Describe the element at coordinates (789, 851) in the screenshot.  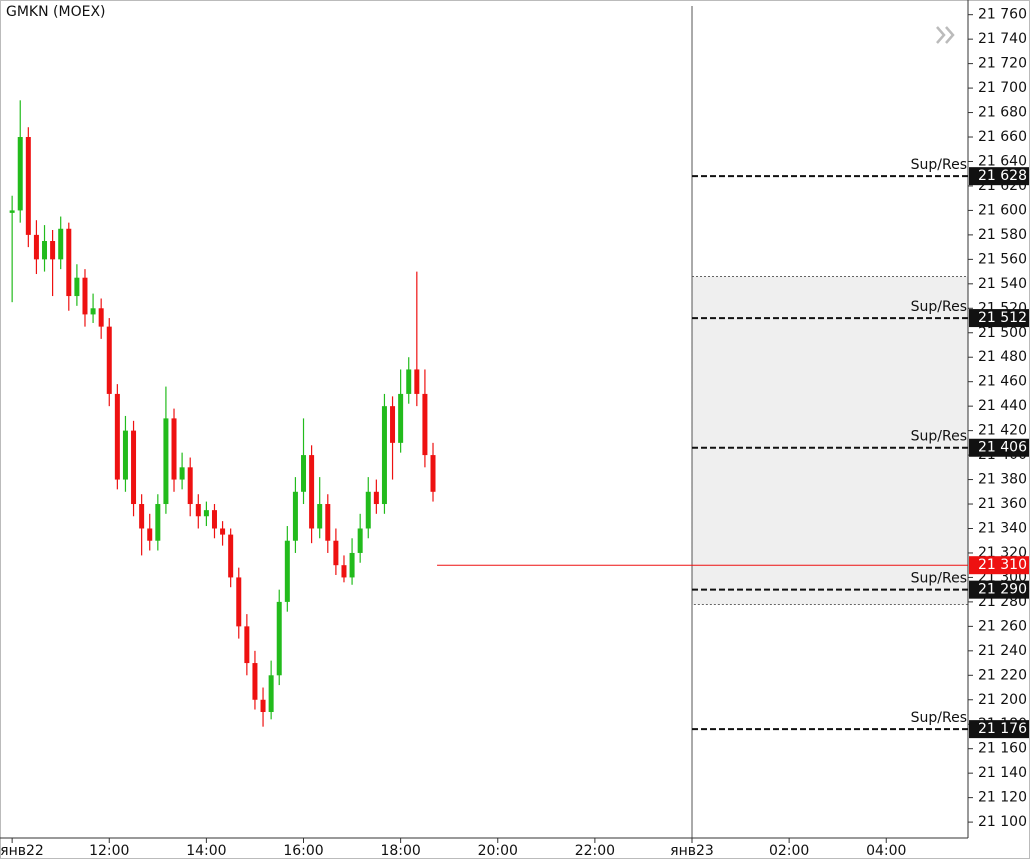
I see `x-tick-label: 02:00` at that location.